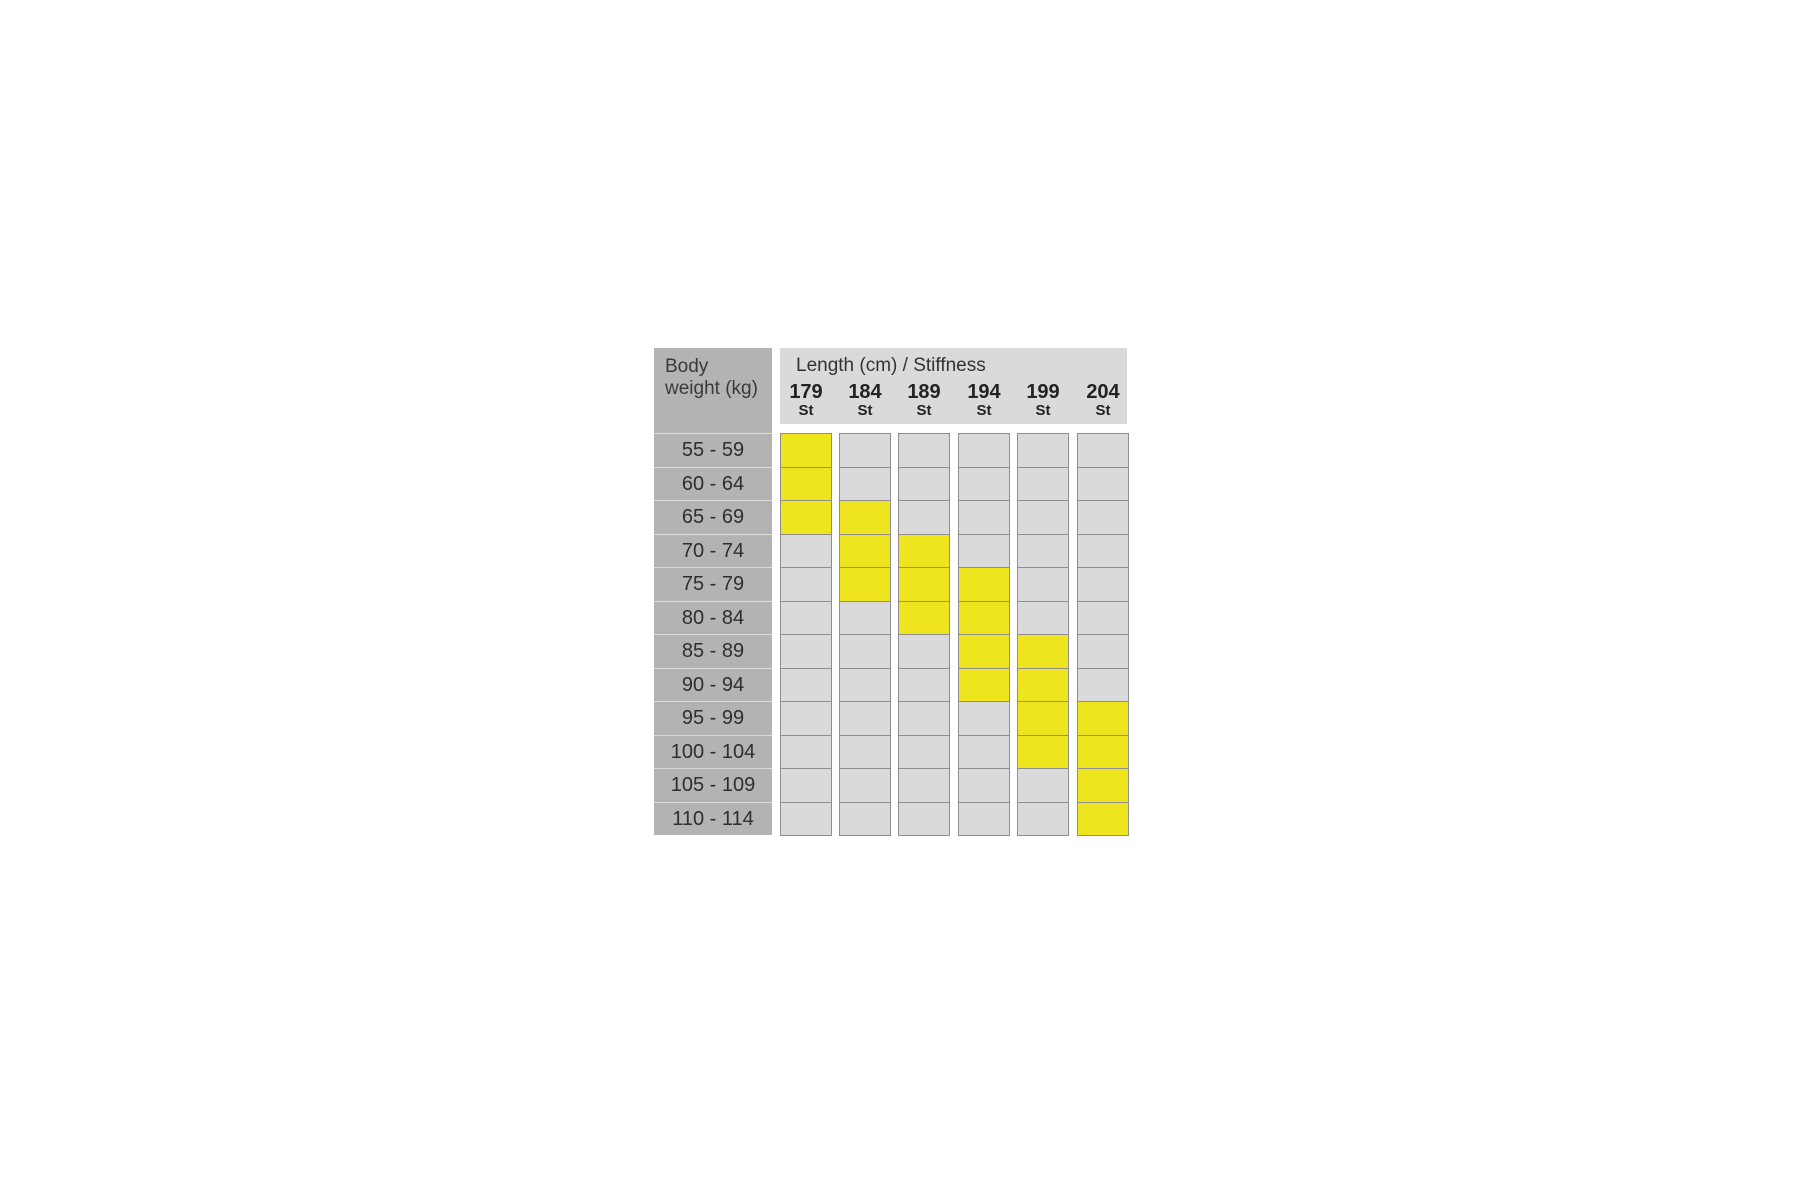 The image size is (1800, 1200). What do you see at coordinates (711, 377) in the screenshot?
I see `row-header-title: Body weight (kg)` at bounding box center [711, 377].